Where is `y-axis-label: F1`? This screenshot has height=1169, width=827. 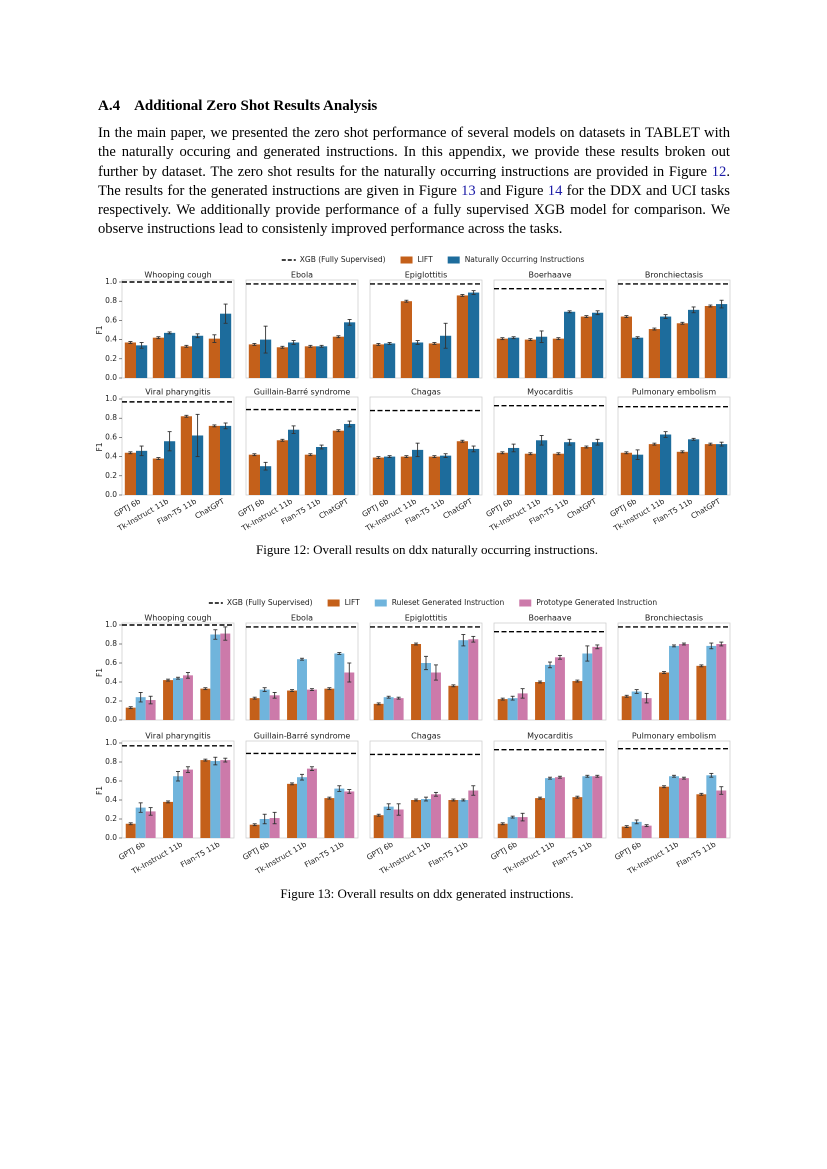 y-axis-label: F1 is located at coordinates (99, 446).